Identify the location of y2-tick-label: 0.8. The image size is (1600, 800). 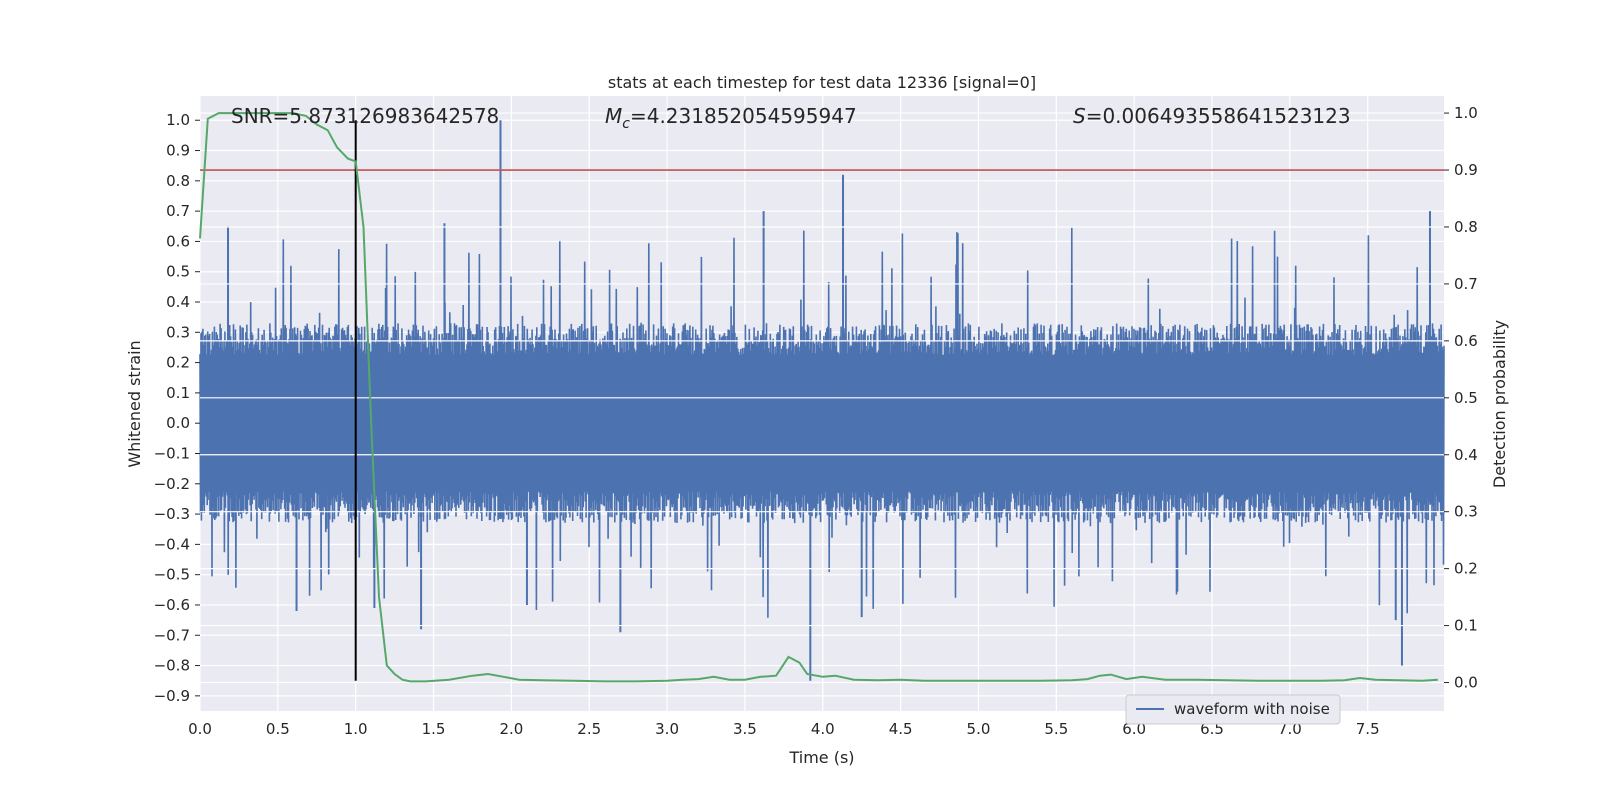
(1466, 227).